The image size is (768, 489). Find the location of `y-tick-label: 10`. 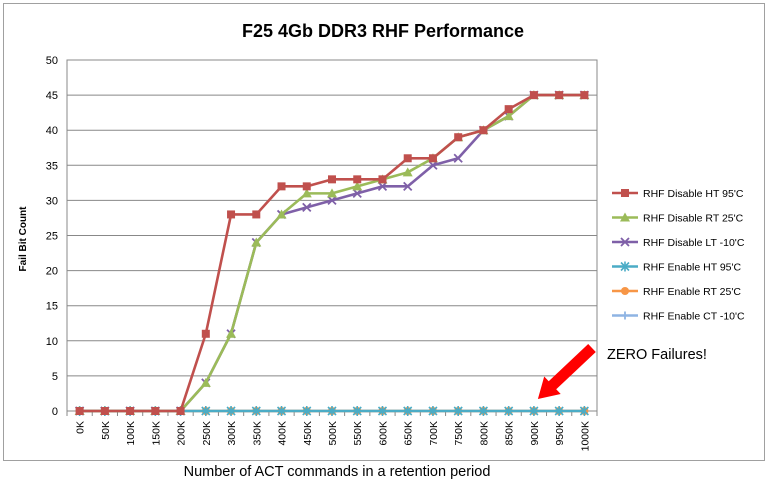

y-tick-label: 10 is located at coordinates (52, 342).